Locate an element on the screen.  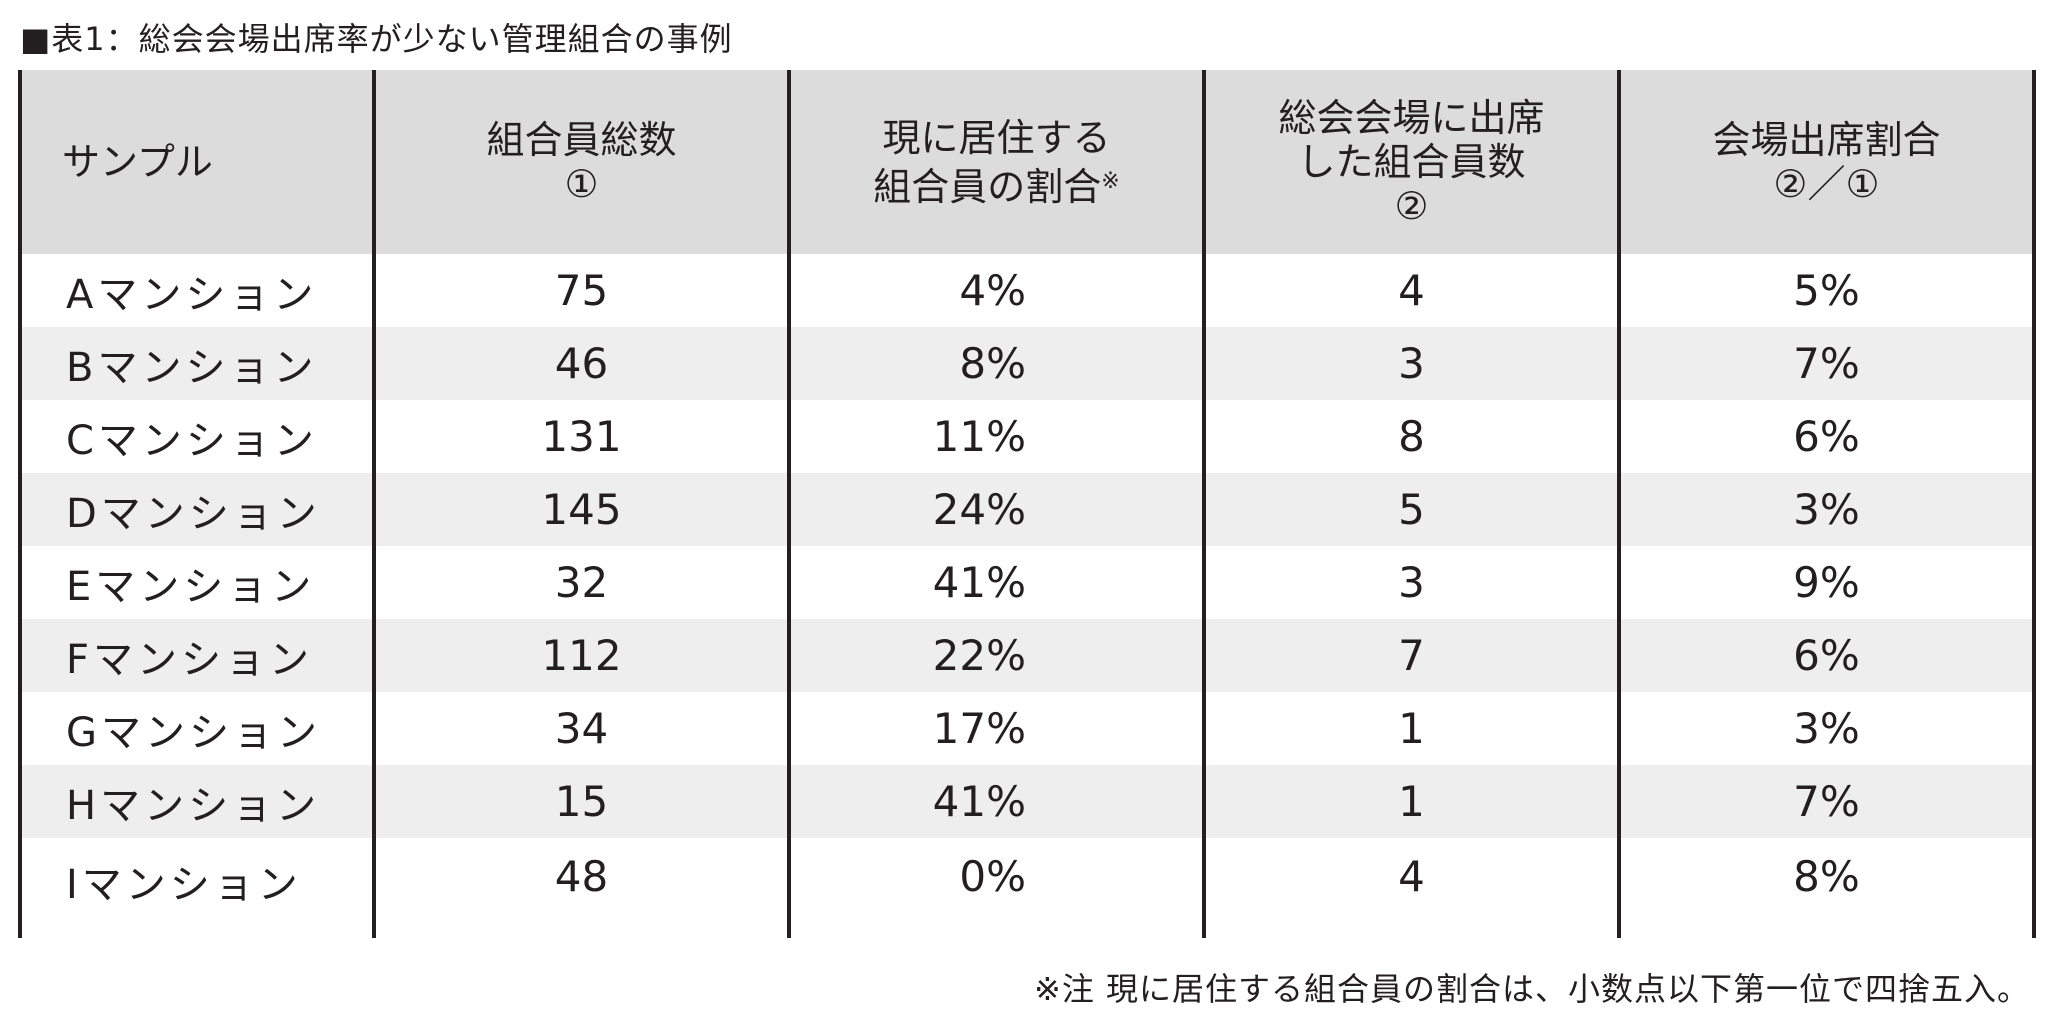
cell-name: Aマンション is located at coordinates (196, 290).